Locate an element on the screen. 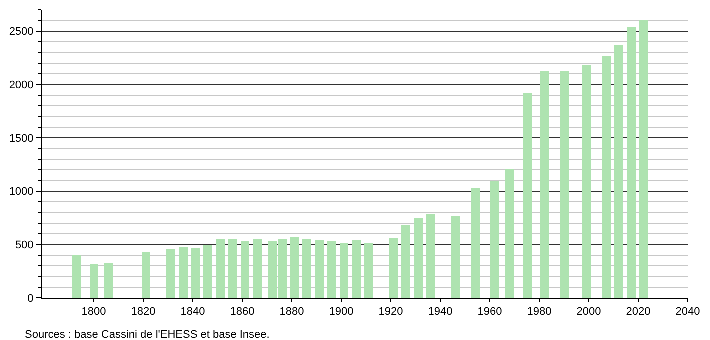 The width and height of the screenshot is (710, 340). y-tick-label: 500 is located at coordinates (24, 246).